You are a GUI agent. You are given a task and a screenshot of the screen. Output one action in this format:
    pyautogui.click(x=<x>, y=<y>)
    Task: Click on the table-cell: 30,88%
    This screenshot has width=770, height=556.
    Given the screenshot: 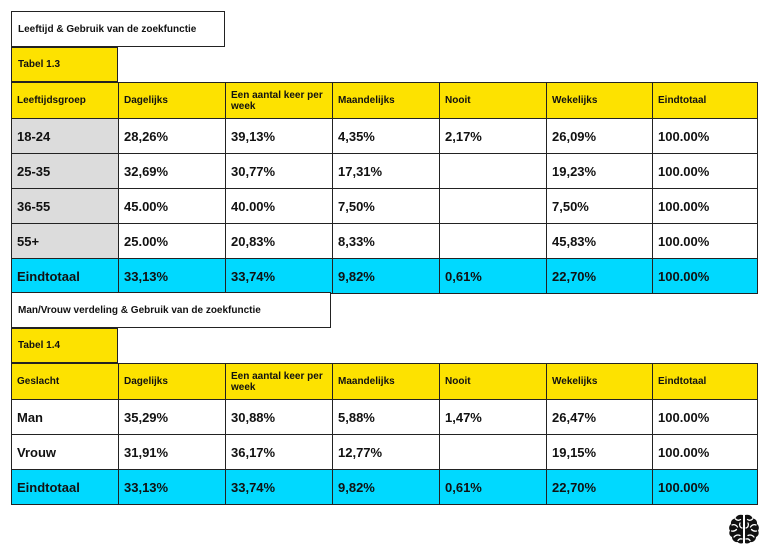 What is the action you would take?
    pyautogui.click(x=279, y=417)
    